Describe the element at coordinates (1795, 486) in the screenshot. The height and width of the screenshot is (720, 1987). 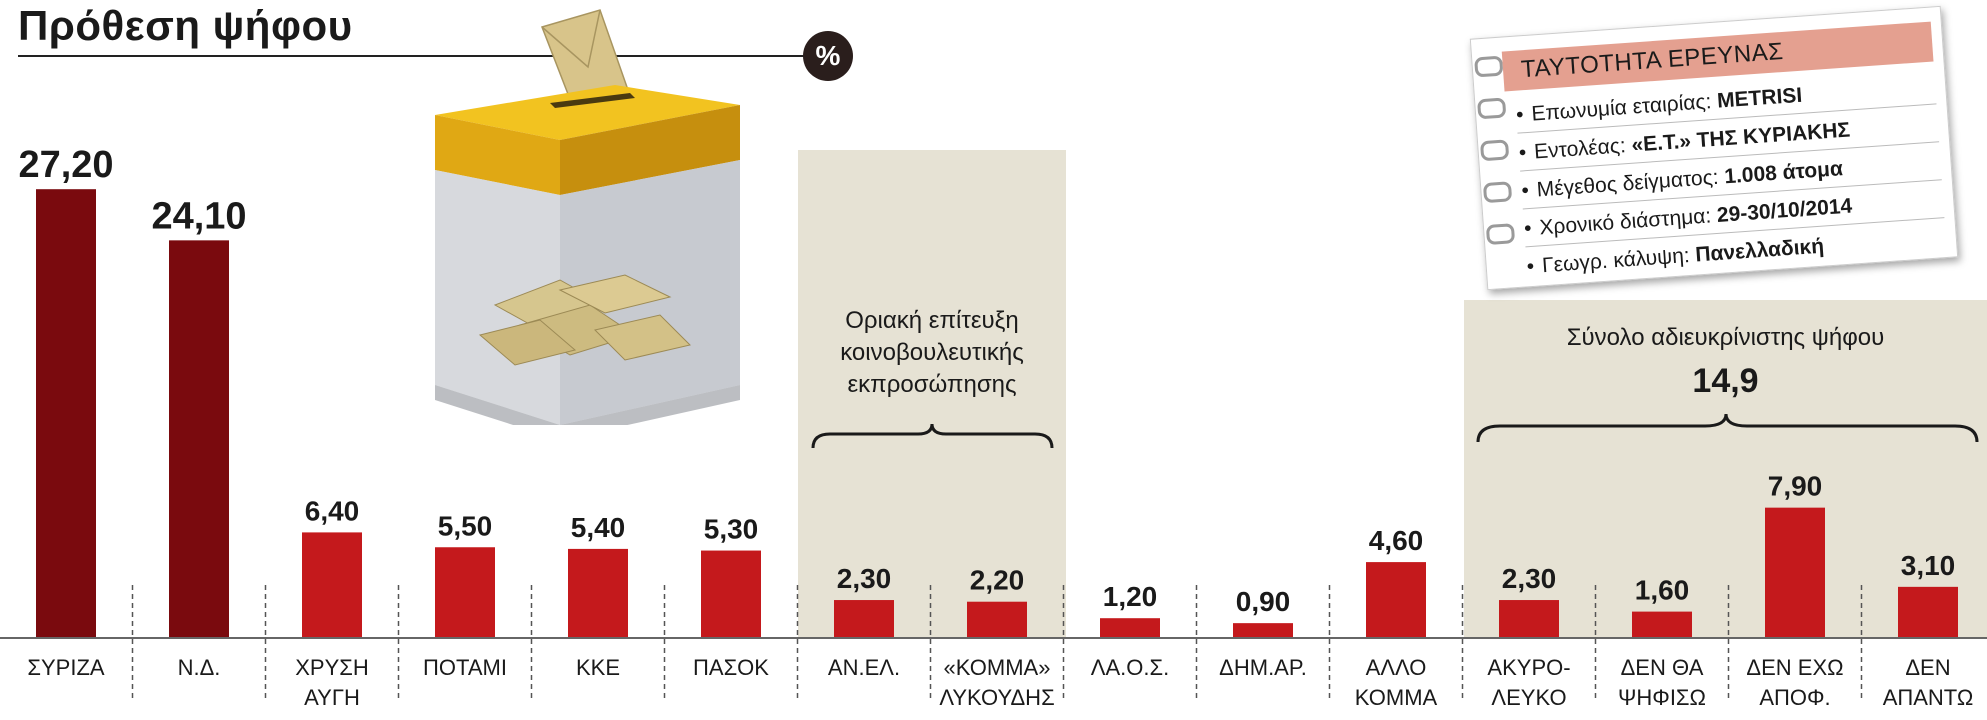
I see `bar-value-label: 7,90` at that location.